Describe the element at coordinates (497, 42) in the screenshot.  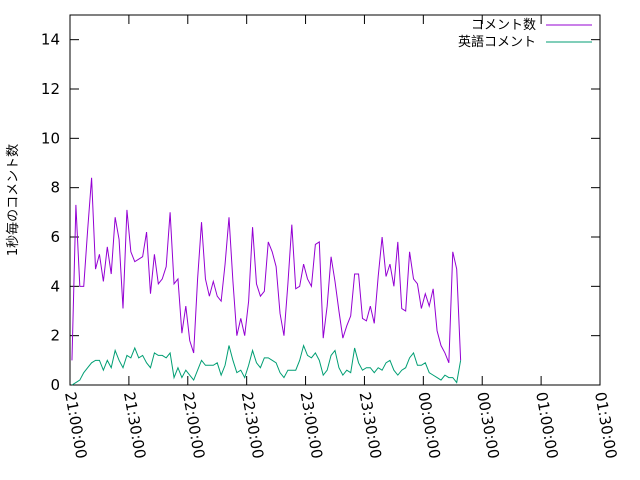
I see `legend-label-series-1: 英語コメント` at that location.